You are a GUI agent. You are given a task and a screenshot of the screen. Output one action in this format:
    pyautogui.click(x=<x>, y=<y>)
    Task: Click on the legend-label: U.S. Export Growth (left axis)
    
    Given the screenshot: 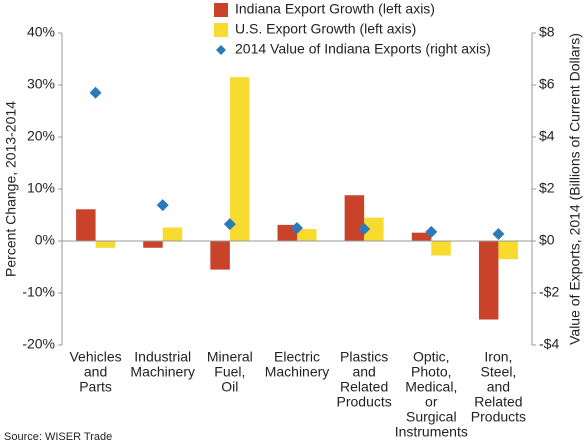 What is the action you would take?
    pyautogui.click(x=325, y=29)
    